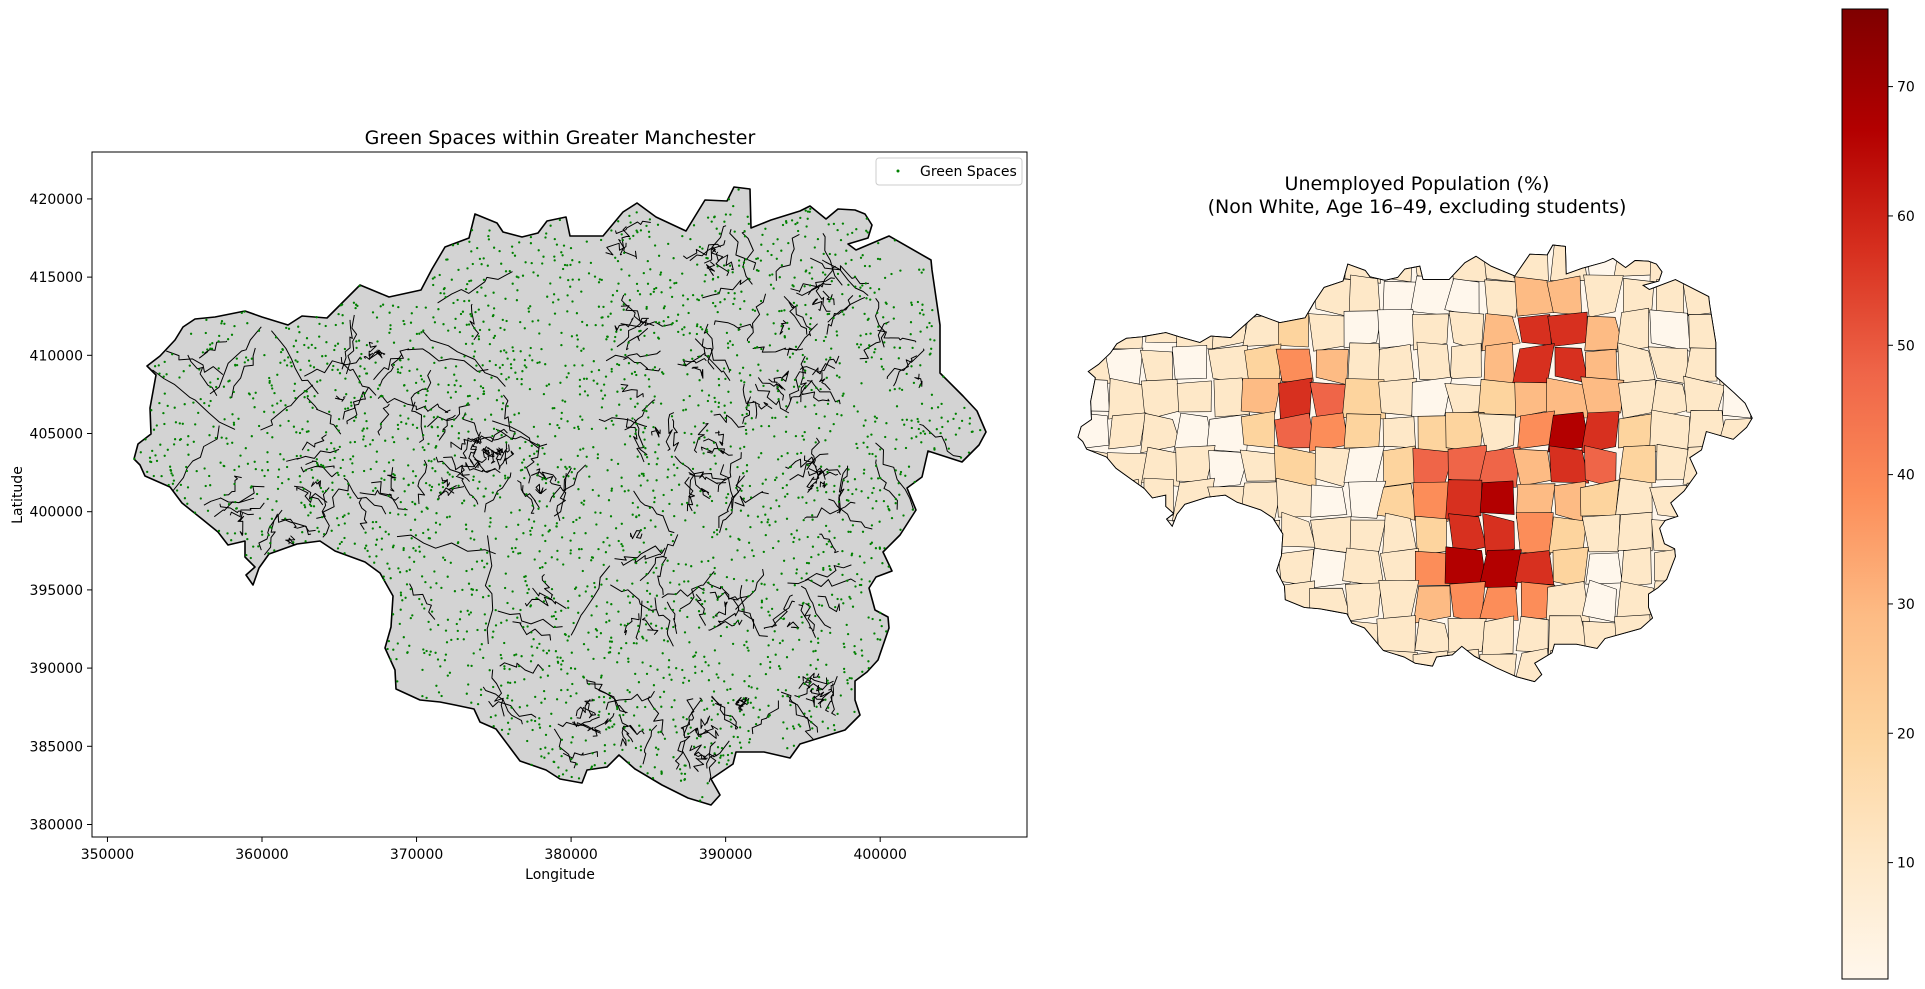  What do you see at coordinates (261, 855) in the screenshot?
I see `x-tick-label: 360000` at bounding box center [261, 855].